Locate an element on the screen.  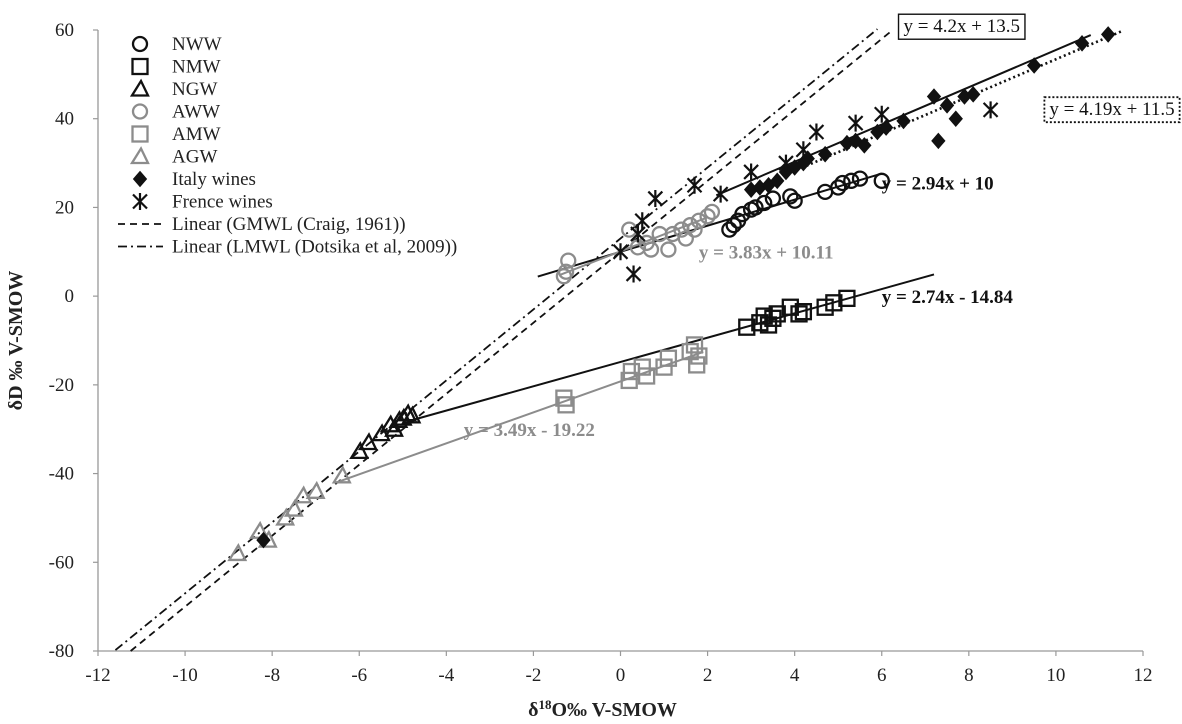
legend-marker-aww is located at coordinates (140, 111).